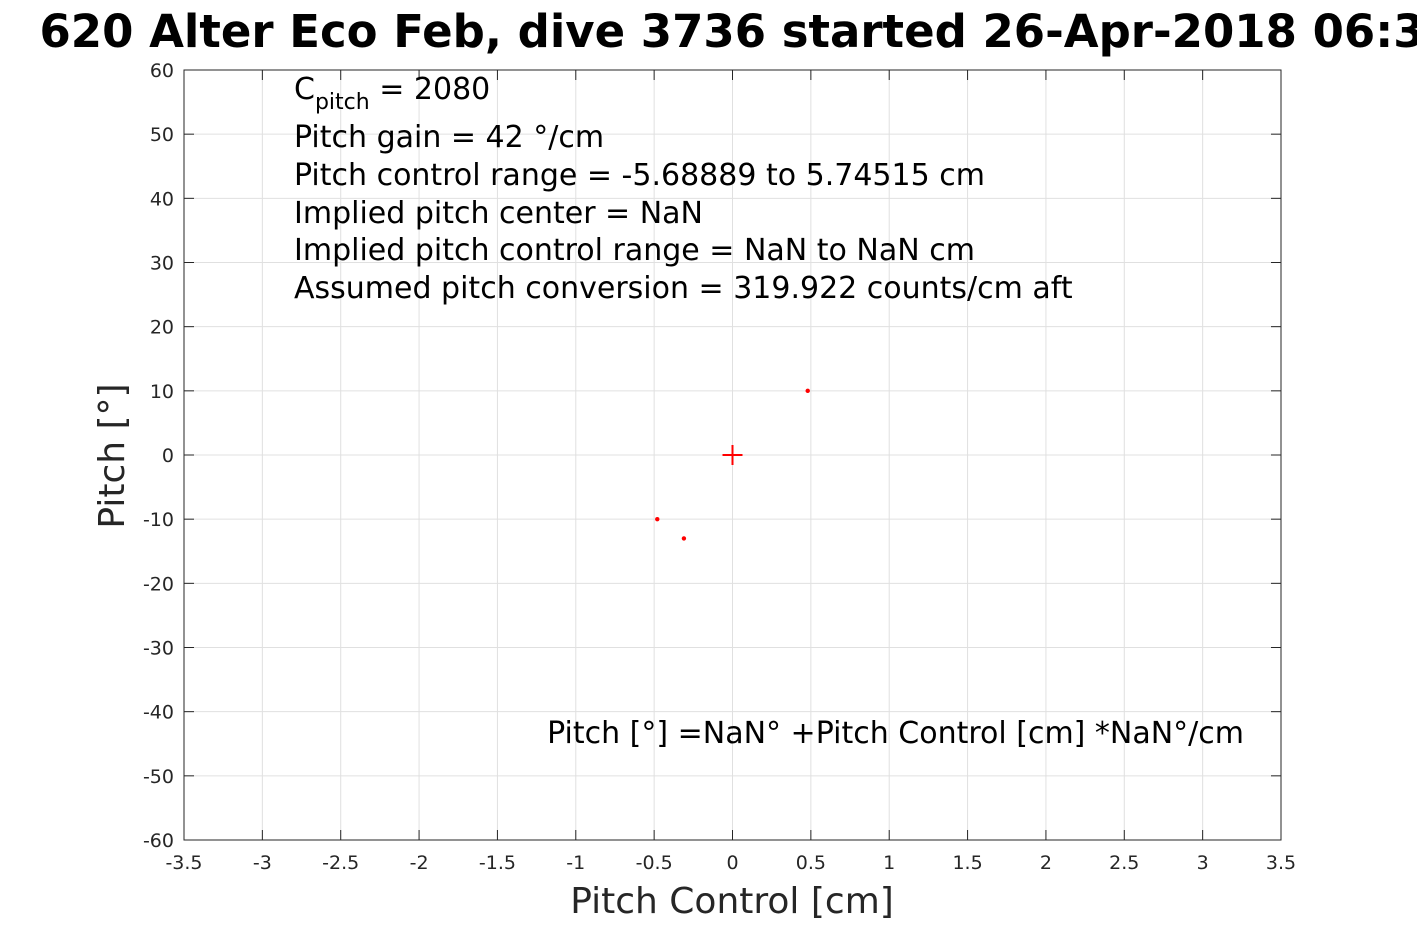 This screenshot has height=945, width=1417. I want to click on y-tick-label: 0, so click(168, 456).